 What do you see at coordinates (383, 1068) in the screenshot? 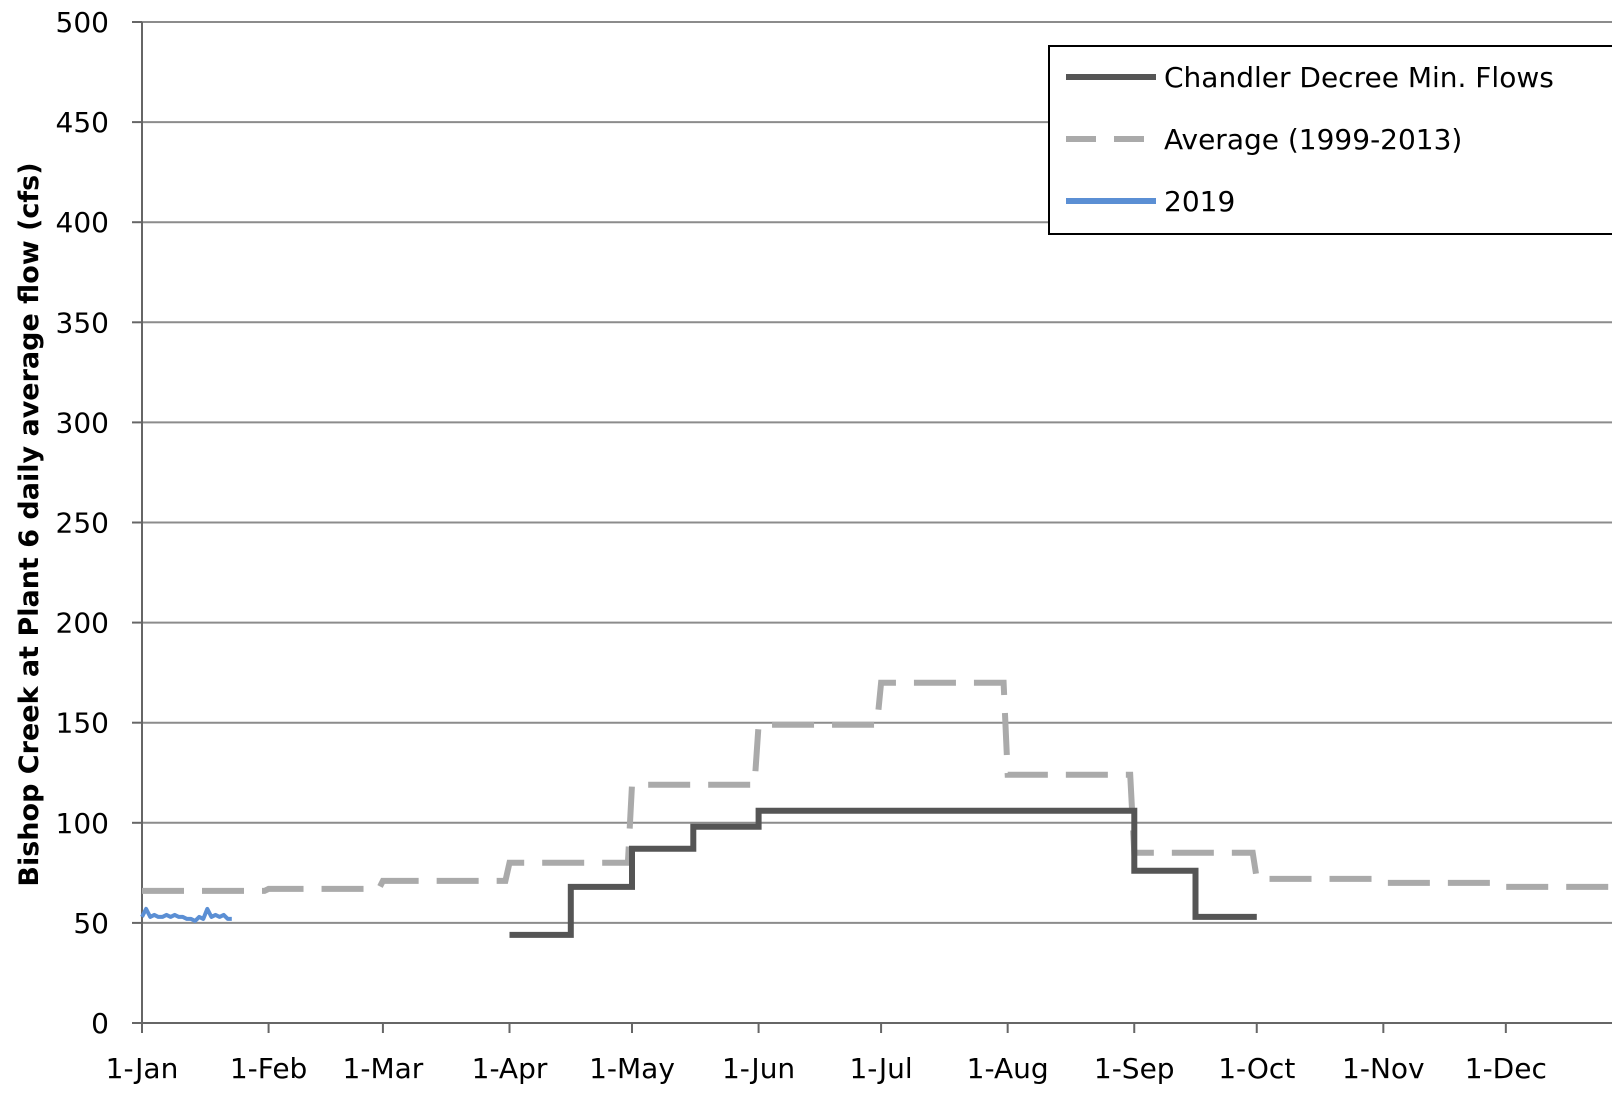
I see `x-tick-label: 1-Mar` at bounding box center [383, 1068].